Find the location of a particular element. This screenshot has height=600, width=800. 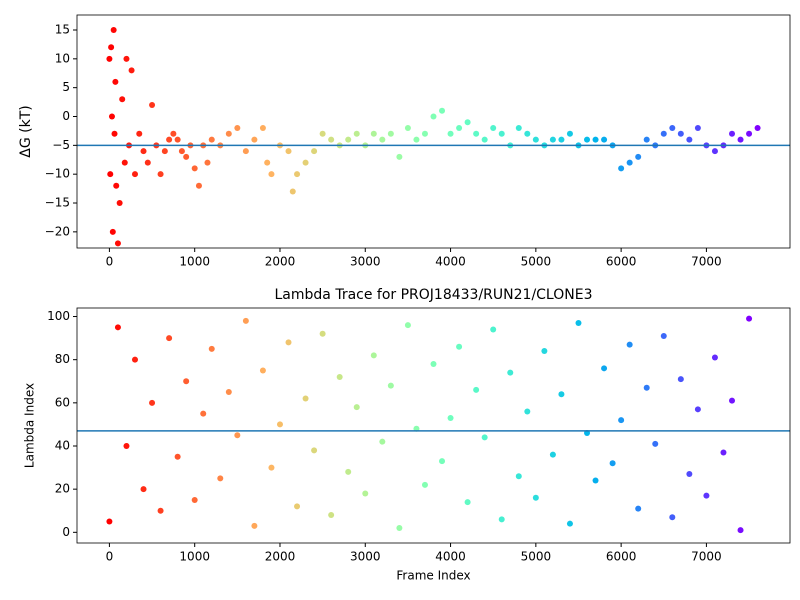

x-tick-label: 7000 is located at coordinates (706, 262).